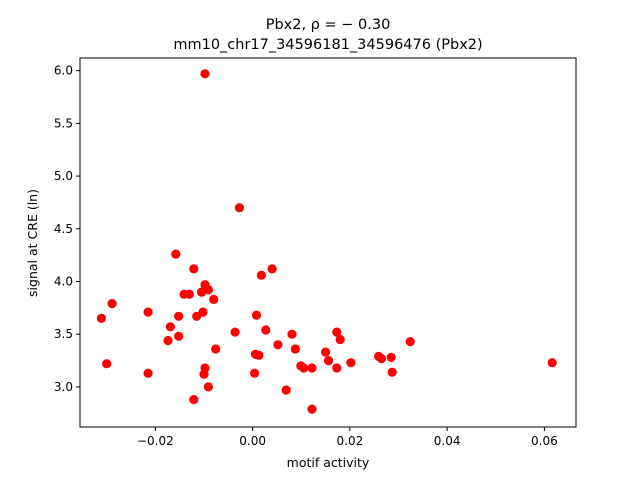 The height and width of the screenshot is (480, 640). What do you see at coordinates (328, 25) in the screenshot?
I see `chart-title-line1: Pbx2, ρ = − 0.30` at bounding box center [328, 25].